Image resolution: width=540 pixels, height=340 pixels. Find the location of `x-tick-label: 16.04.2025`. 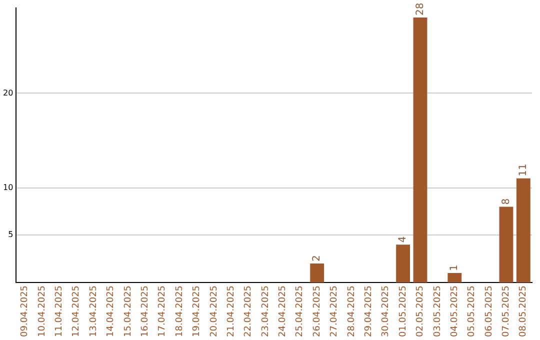

x-tick-label: 16.04.2025 is located at coordinates (145, 311).